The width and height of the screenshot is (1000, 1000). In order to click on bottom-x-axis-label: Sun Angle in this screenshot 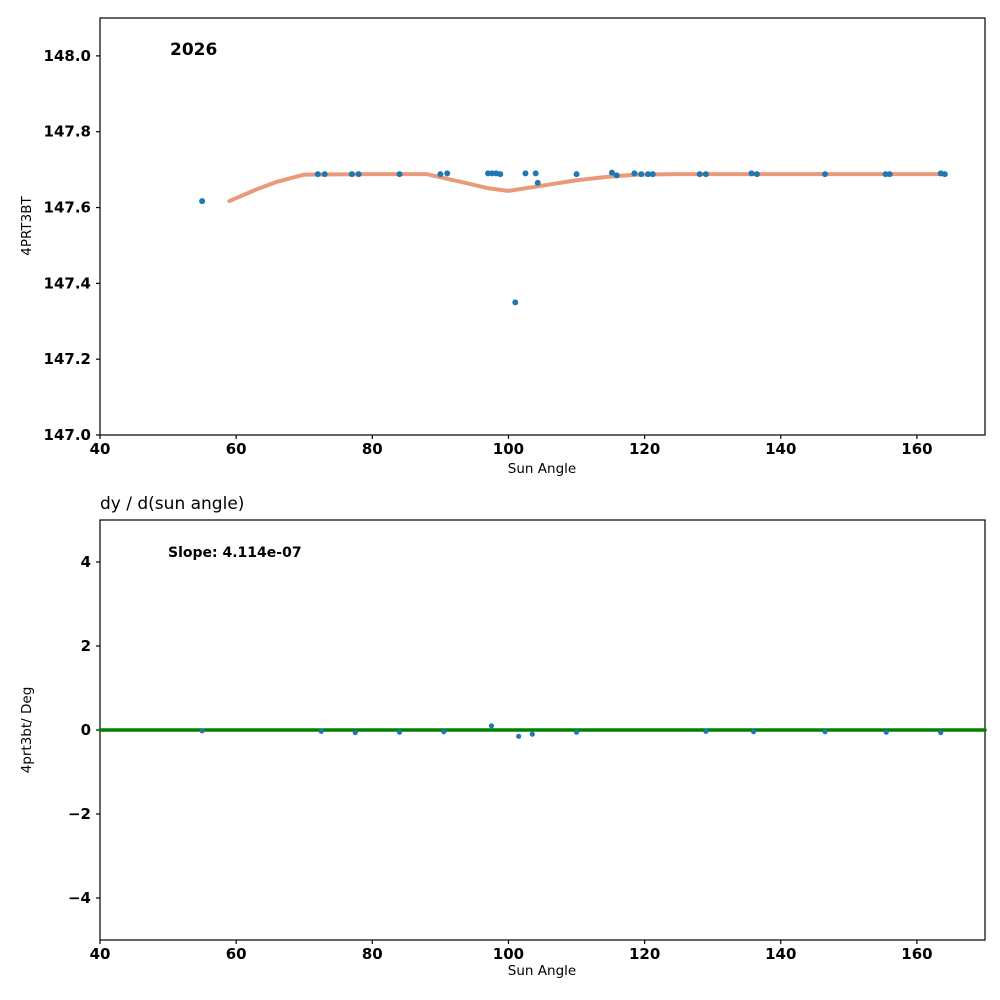, I will do `click(542, 971)`.